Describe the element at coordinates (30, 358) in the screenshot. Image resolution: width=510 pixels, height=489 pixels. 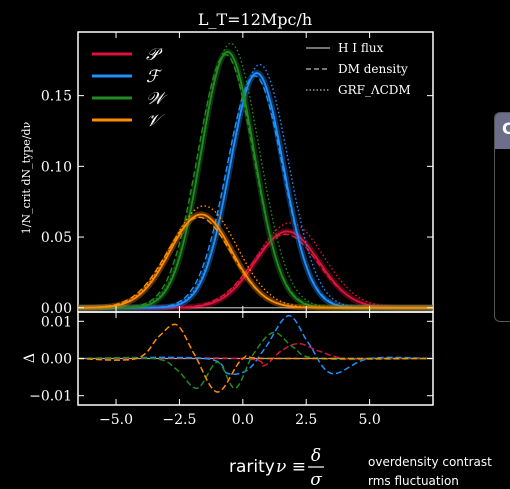
I see `y-axis-label-bottom: Δ` at that location.